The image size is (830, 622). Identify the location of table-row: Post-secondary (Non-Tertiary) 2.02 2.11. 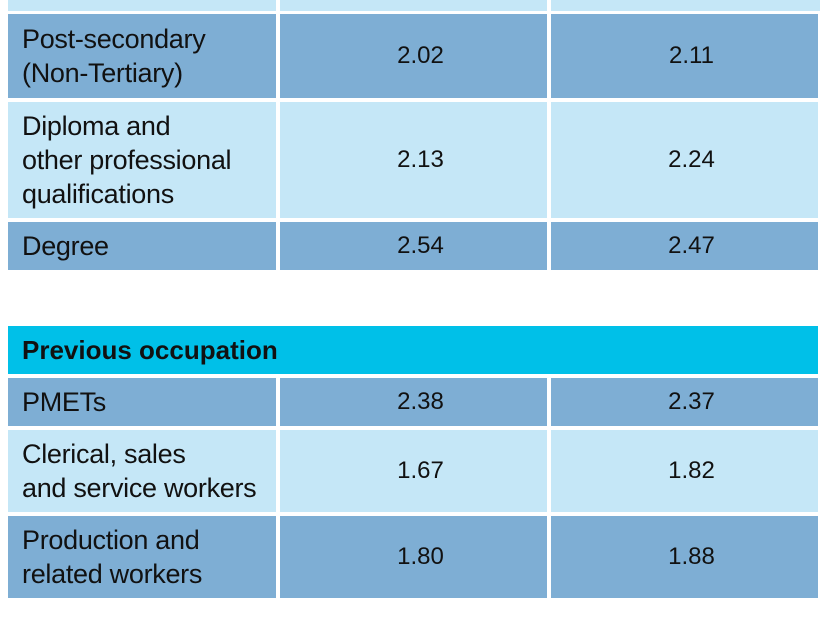
(413, 56).